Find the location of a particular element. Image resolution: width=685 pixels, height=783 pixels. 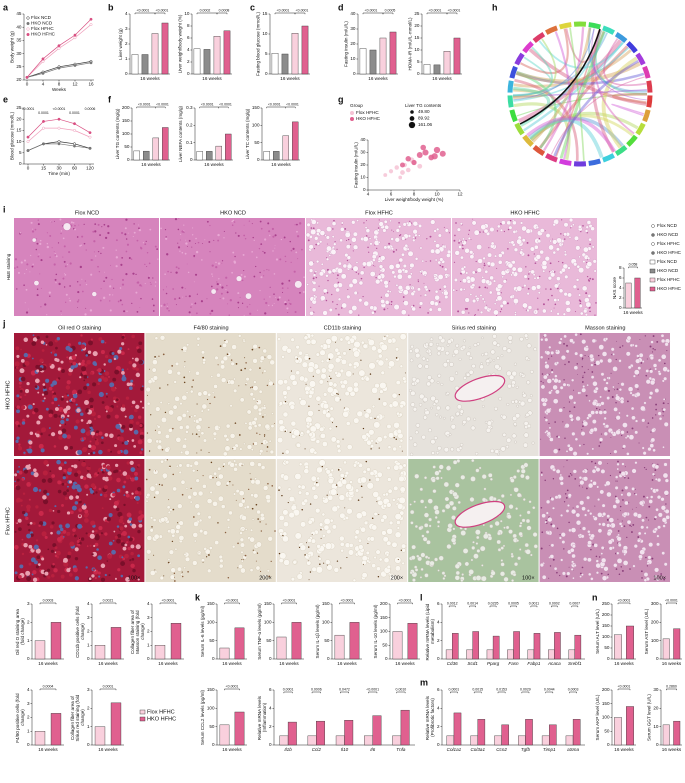

significance-bracket is located at coordinates (222, 13).